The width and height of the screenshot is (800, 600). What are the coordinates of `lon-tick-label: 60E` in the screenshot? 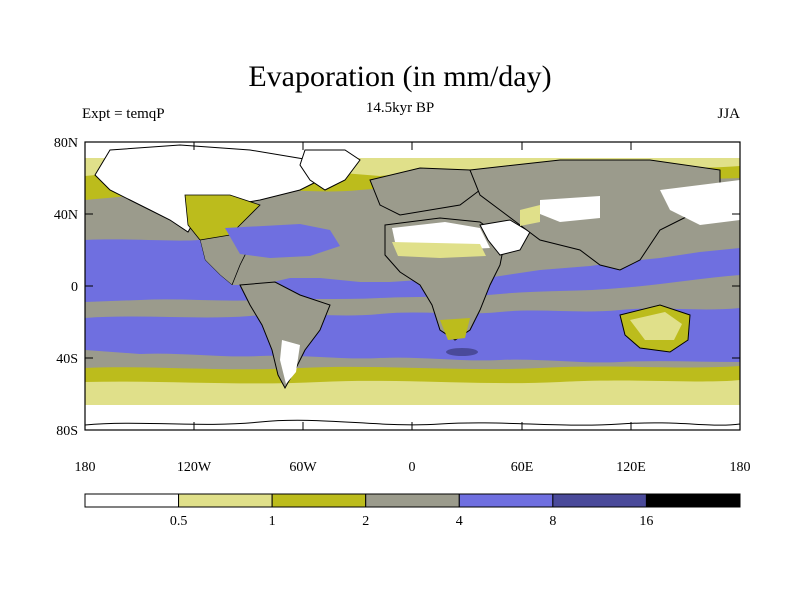 It's located at (522, 467).